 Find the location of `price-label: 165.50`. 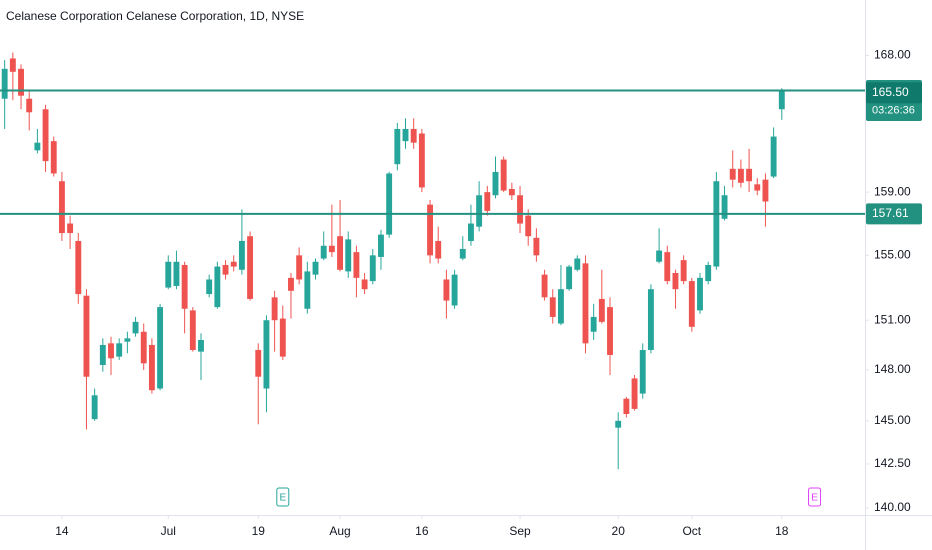

price-label: 165.50 is located at coordinates (890, 92).